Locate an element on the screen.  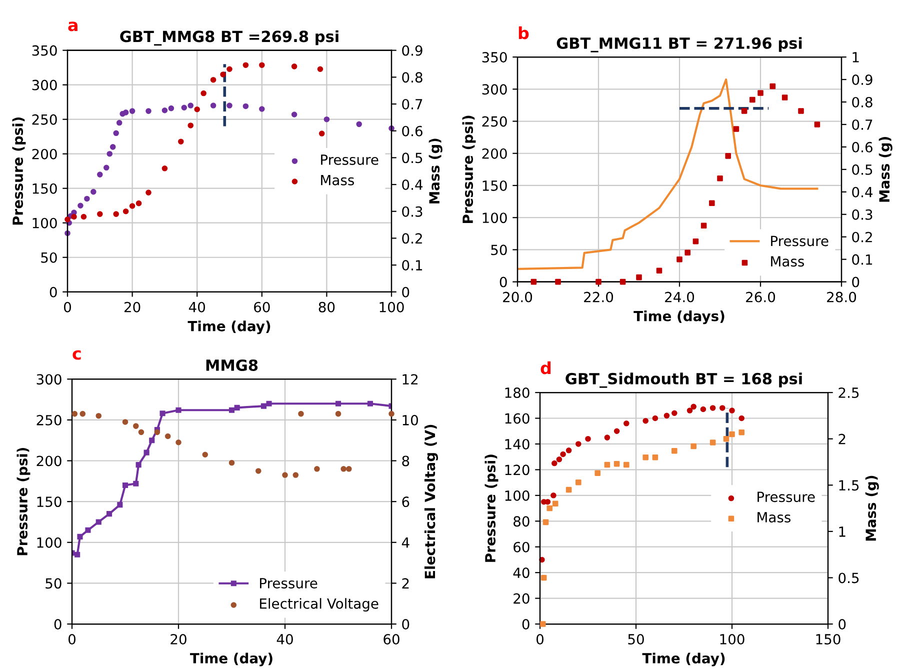
y-tick-label: 120 is located at coordinates (517, 470).